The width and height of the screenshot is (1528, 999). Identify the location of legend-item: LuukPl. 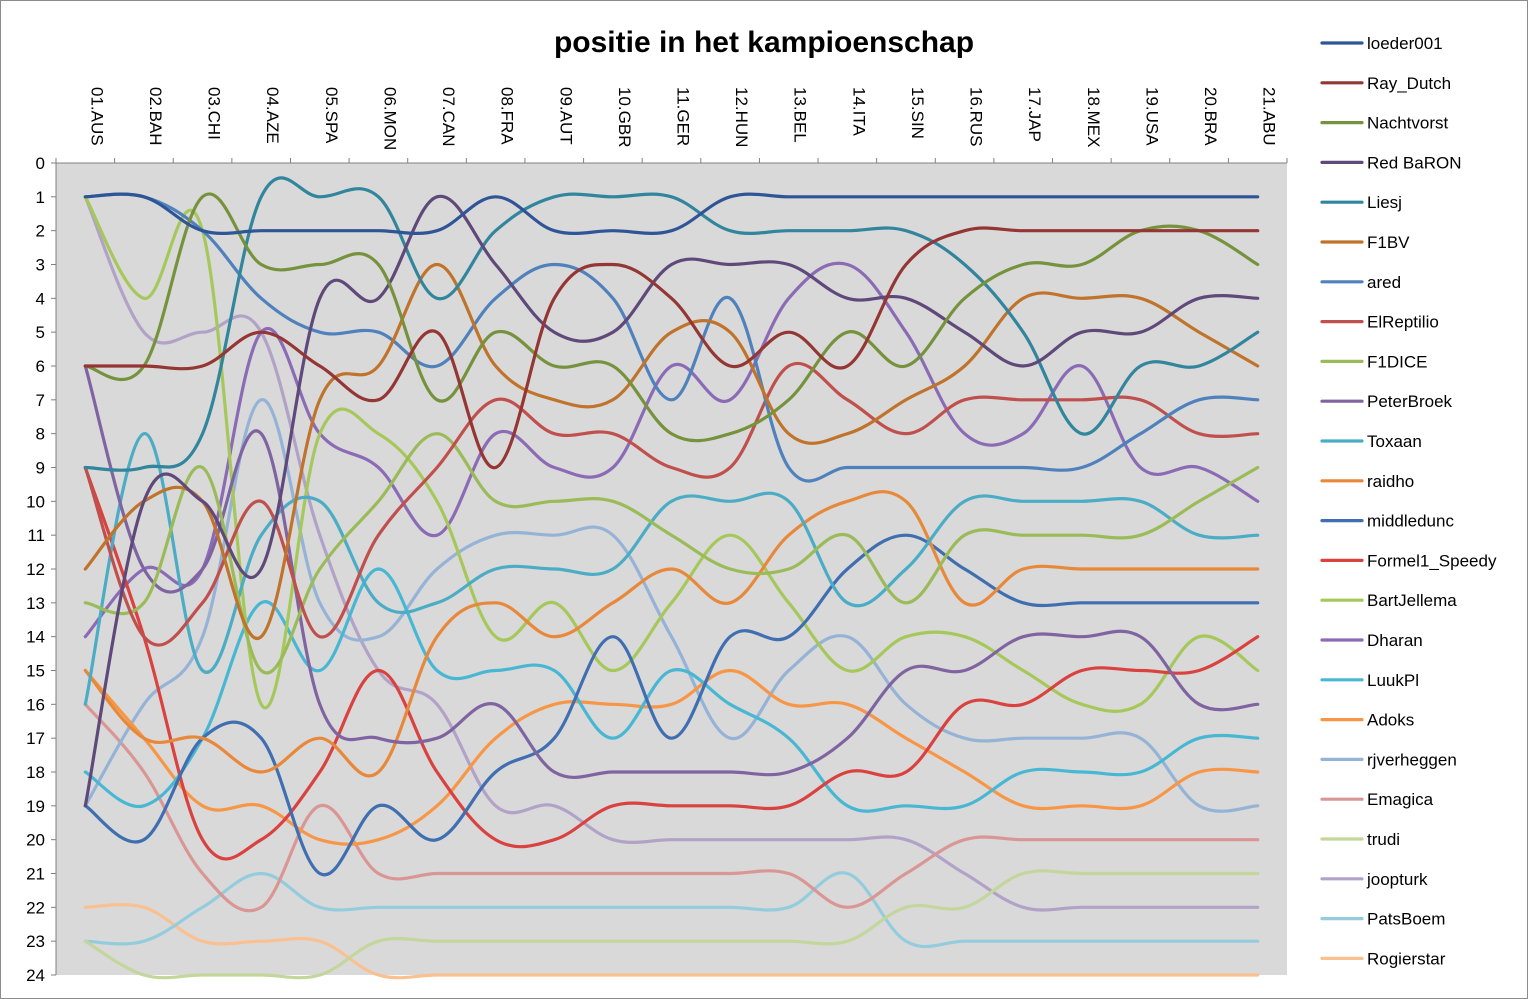
(1369, 680).